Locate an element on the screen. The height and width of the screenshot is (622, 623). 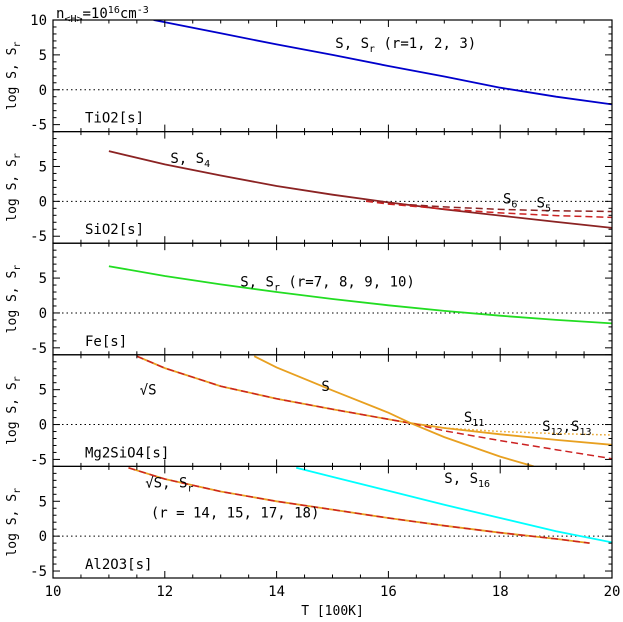
panel-label: SiO2[s] is located at coordinates (114, 230).